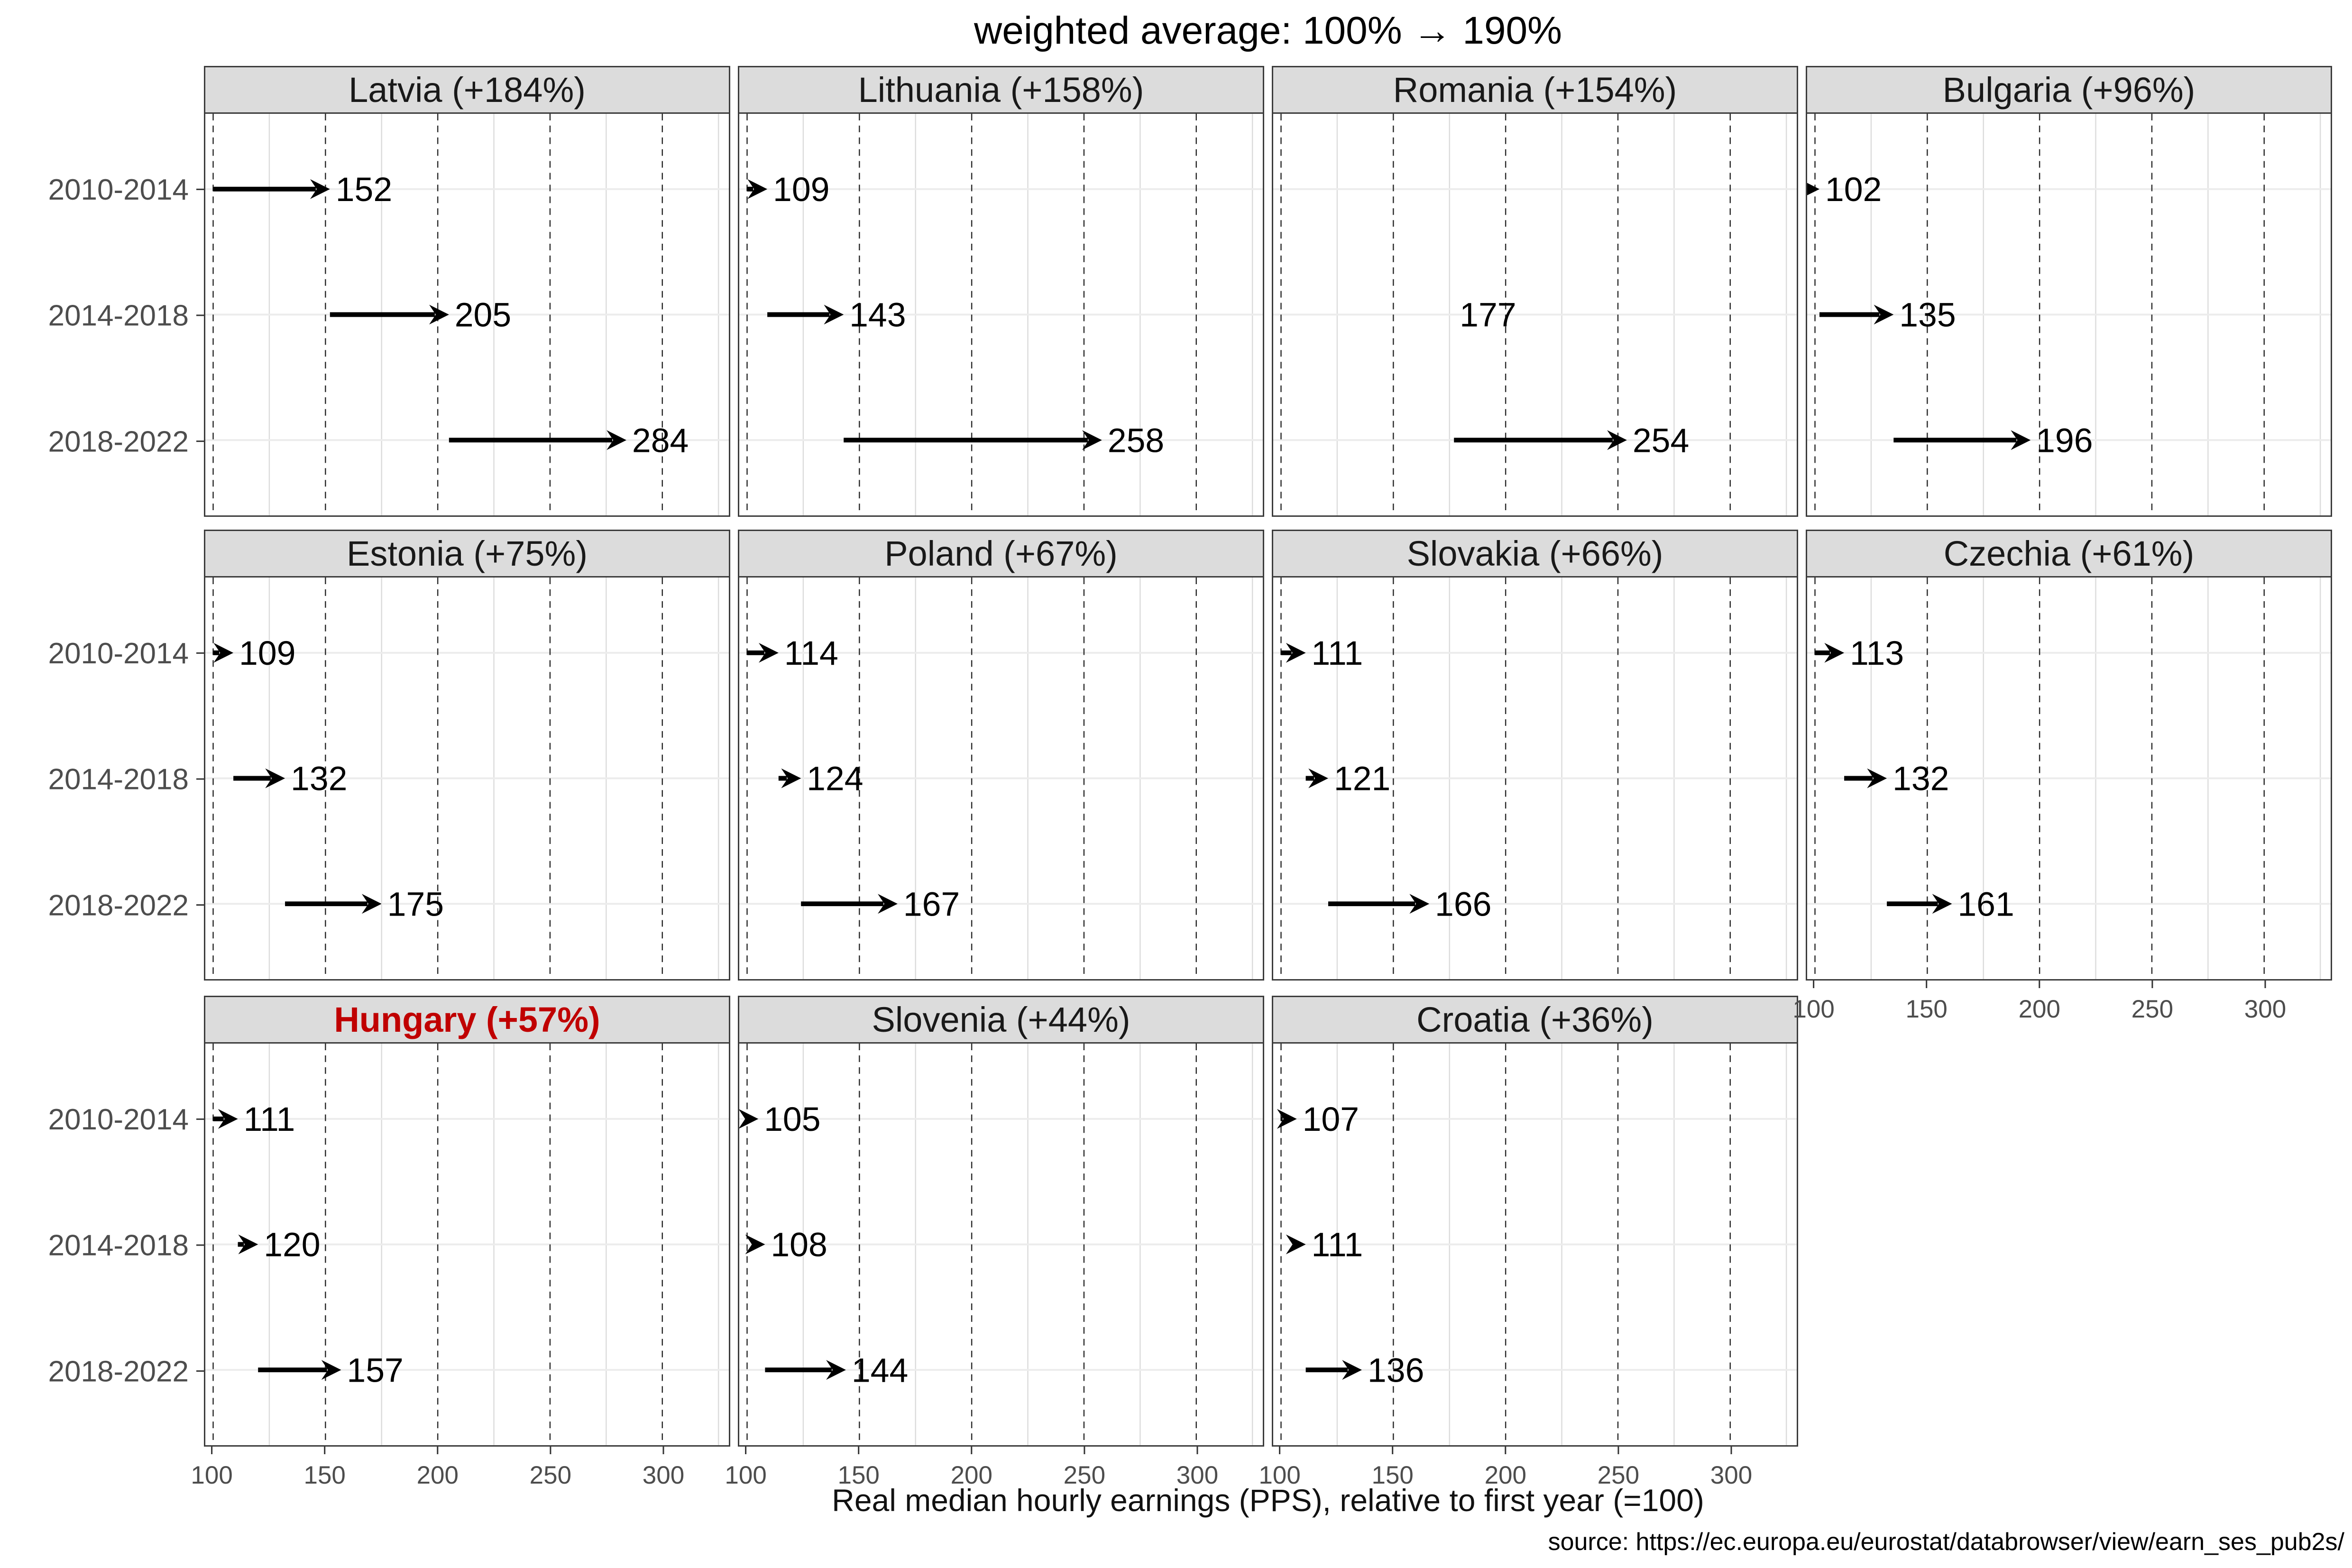 This screenshot has width=2352, height=1568. I want to click on facet-strip: Bulgaria (+96%), so click(2069, 90).